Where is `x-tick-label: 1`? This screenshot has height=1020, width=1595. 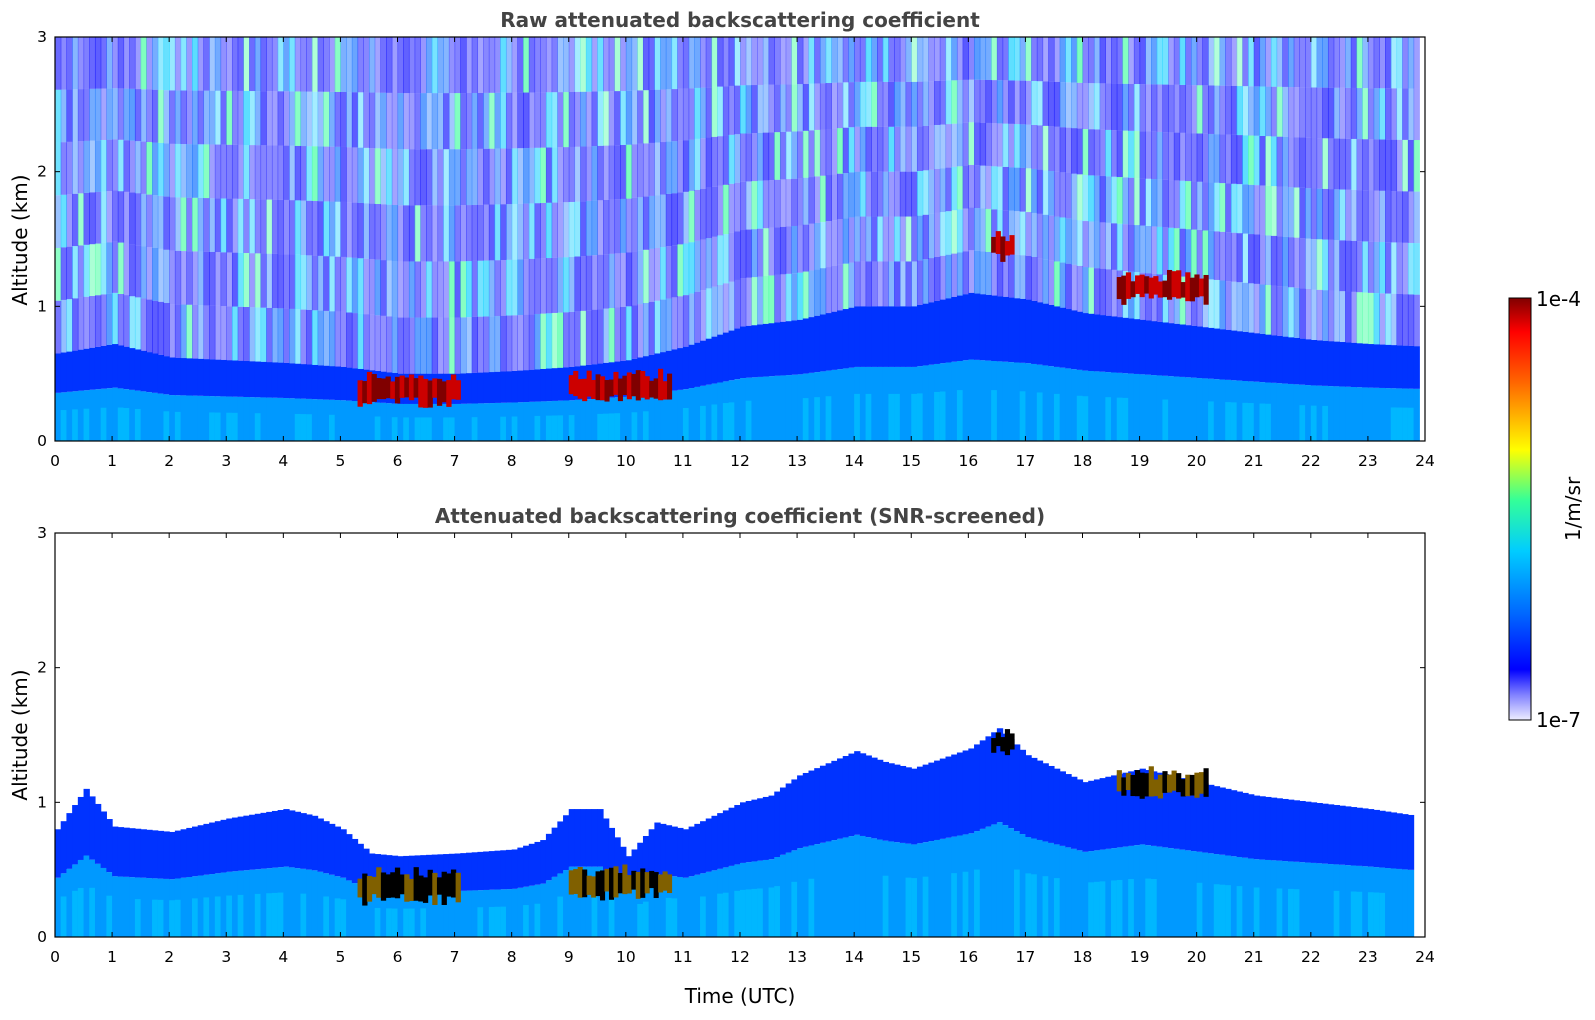
x-tick-label: 1 is located at coordinates (112, 461).